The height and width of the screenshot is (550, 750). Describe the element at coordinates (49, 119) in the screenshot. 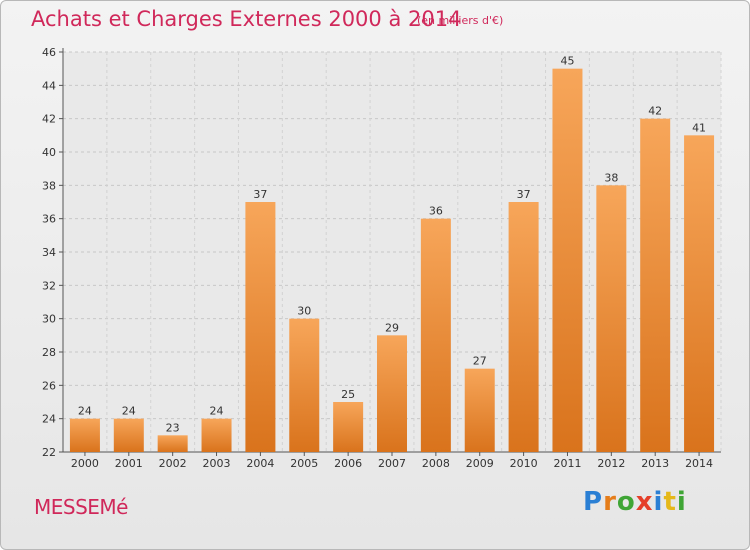

I see `y-tick-label: 42` at that location.